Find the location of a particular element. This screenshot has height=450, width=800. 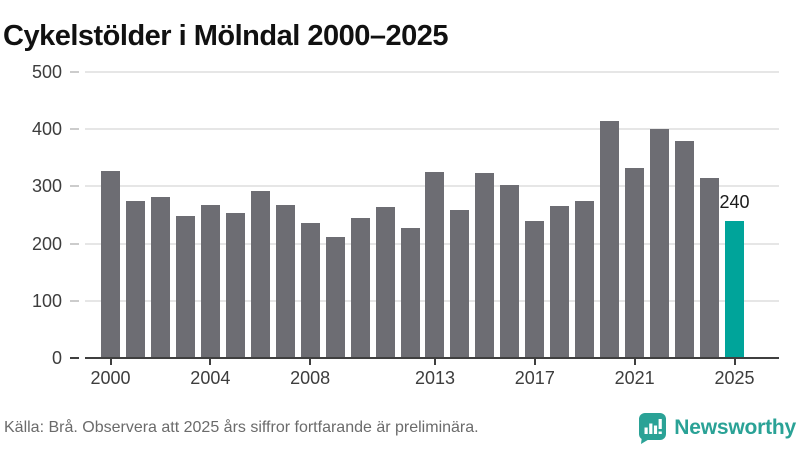

bar-2008 is located at coordinates (310, 290).